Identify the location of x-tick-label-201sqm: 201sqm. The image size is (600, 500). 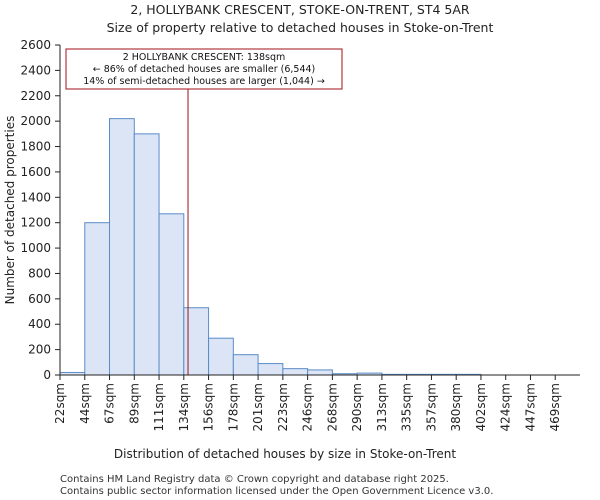
(258, 407).